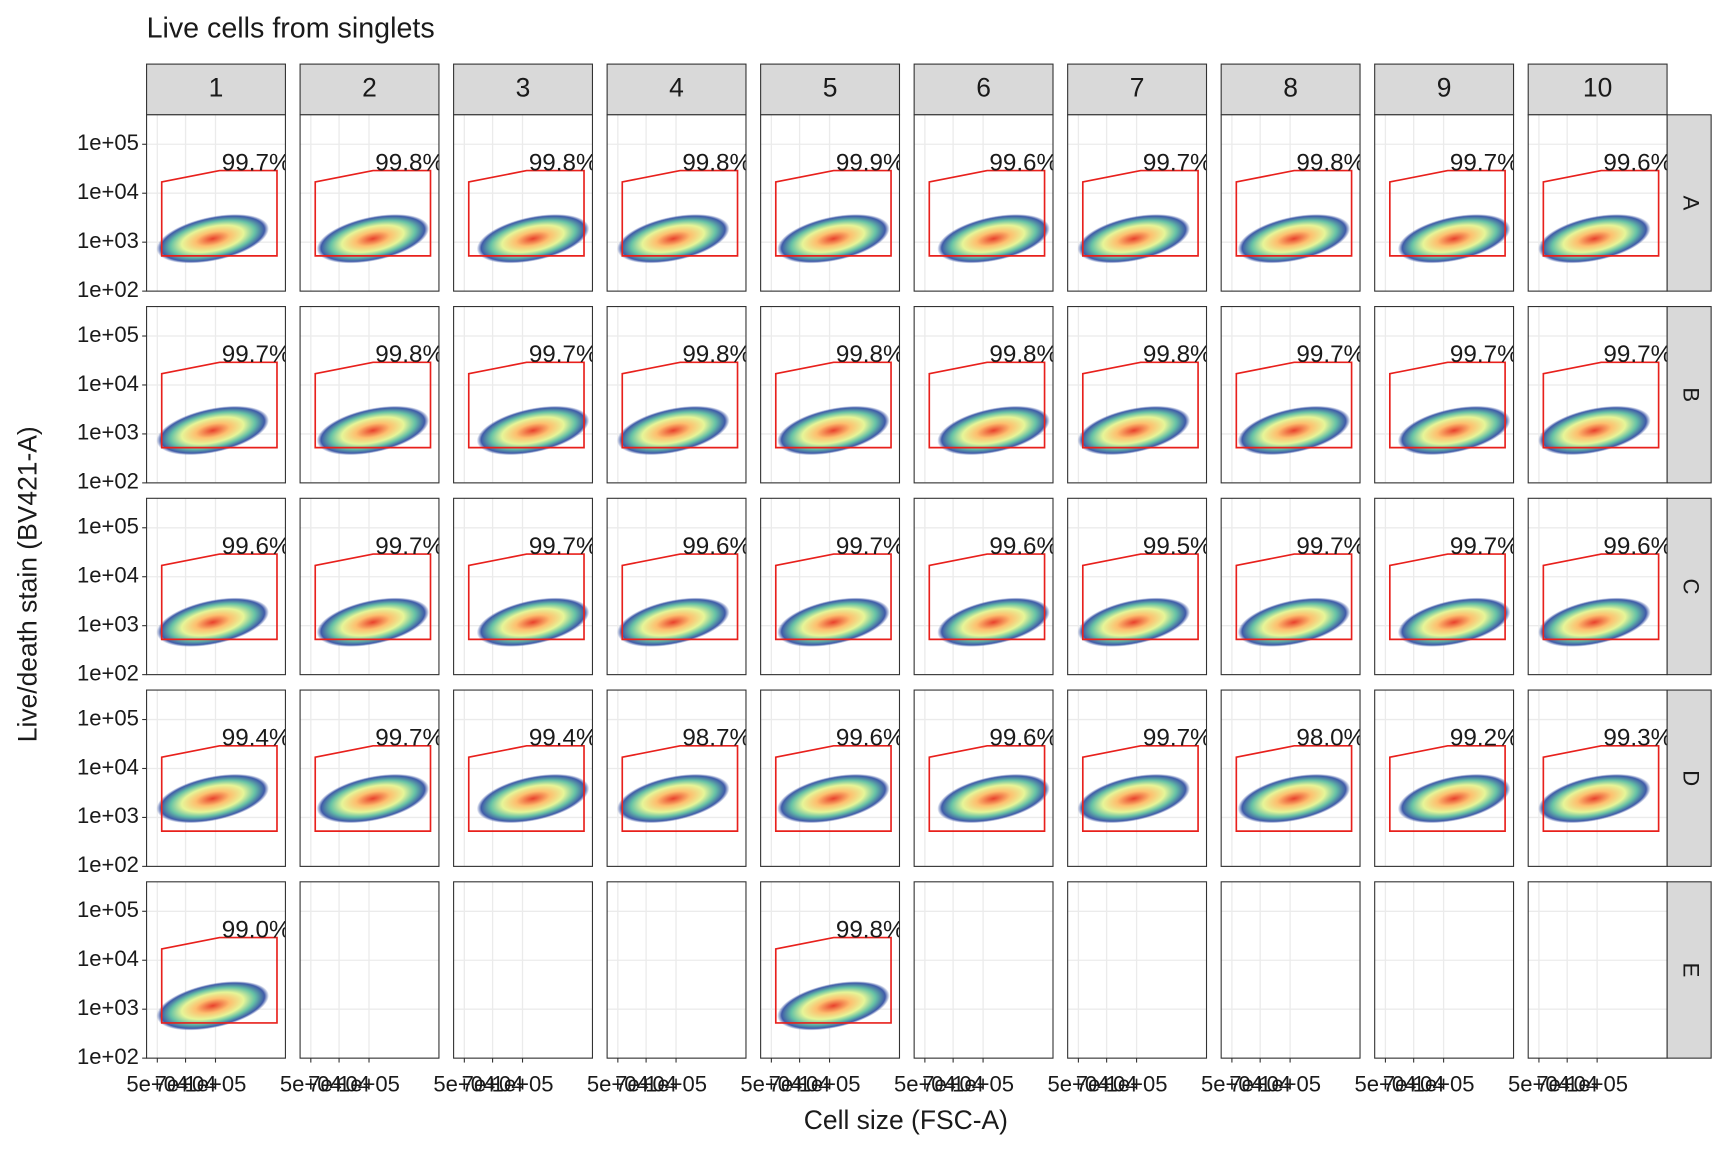 The image size is (1728, 1152). What do you see at coordinates (108, 481) in the screenshot?
I see `y-tick-label: 1e+02` at bounding box center [108, 481].